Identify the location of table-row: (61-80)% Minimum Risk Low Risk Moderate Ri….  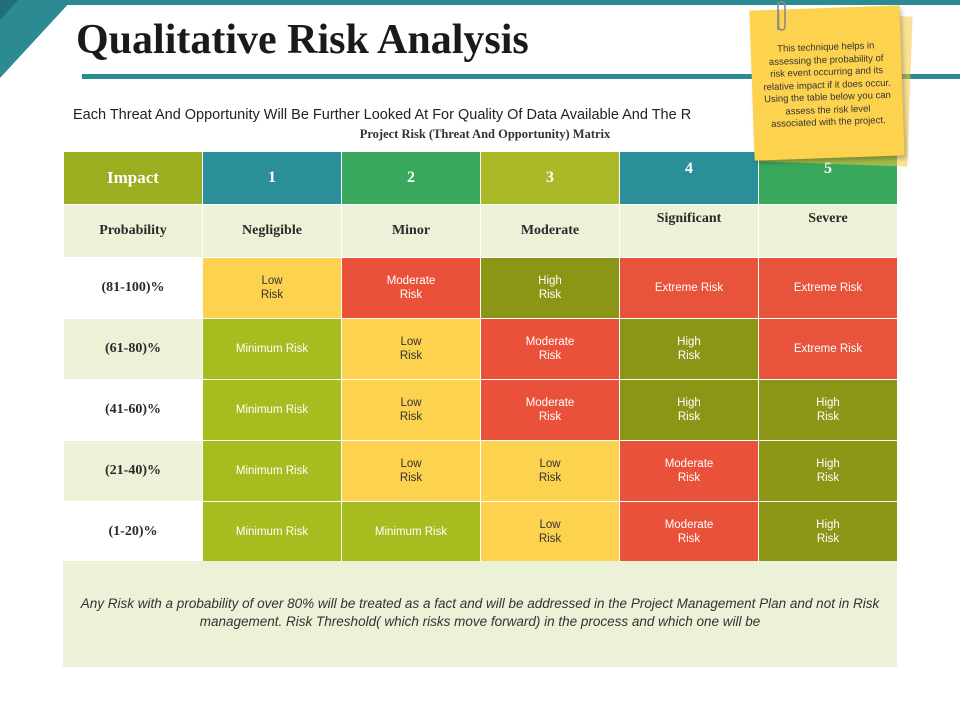
(480, 349).